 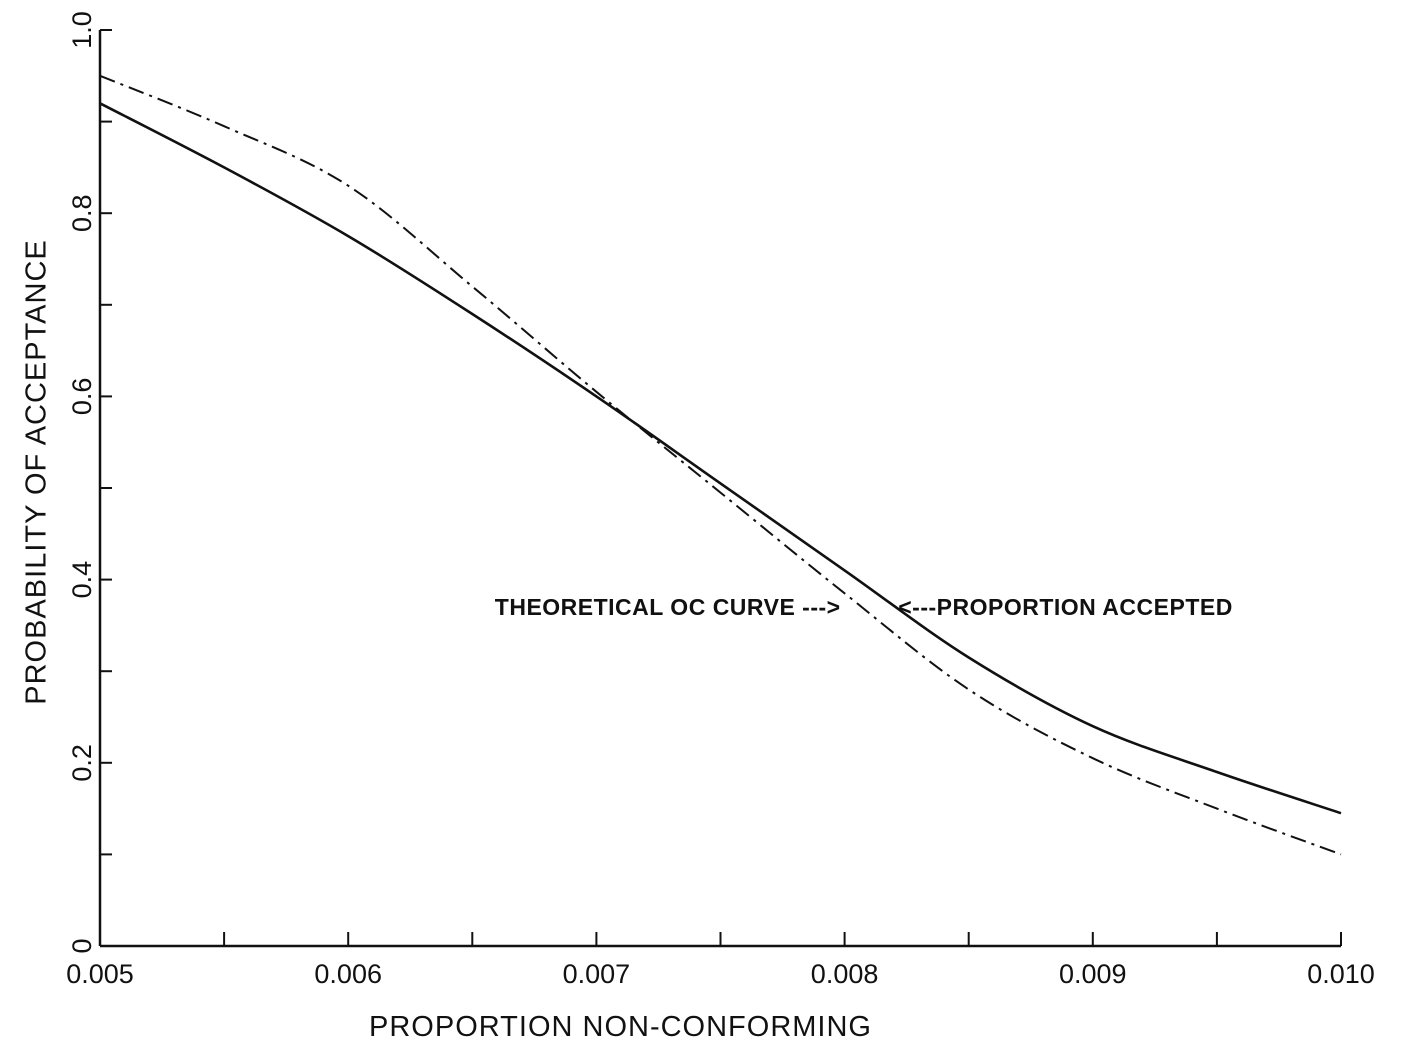 I want to click on x-tick-label-3: 0.008, so click(x=845, y=974).